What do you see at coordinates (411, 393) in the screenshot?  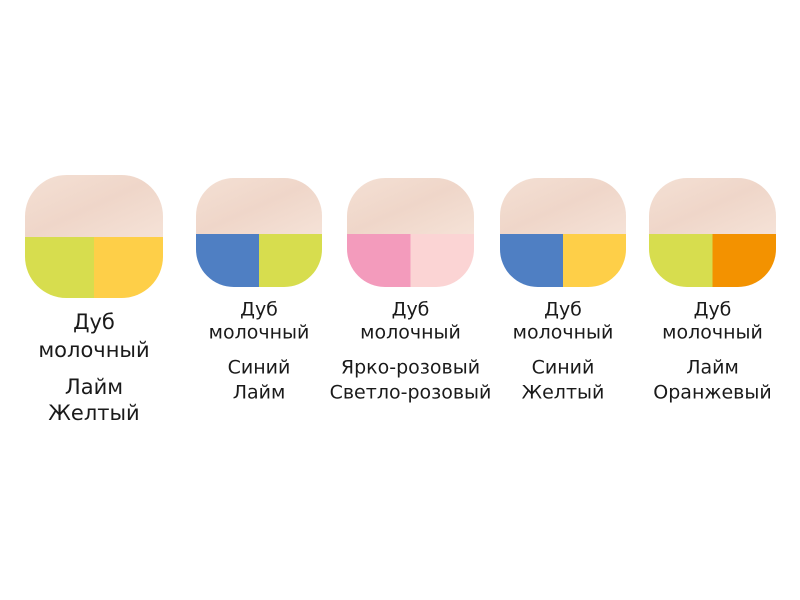 I see `color-name: Светло-розовый` at bounding box center [411, 393].